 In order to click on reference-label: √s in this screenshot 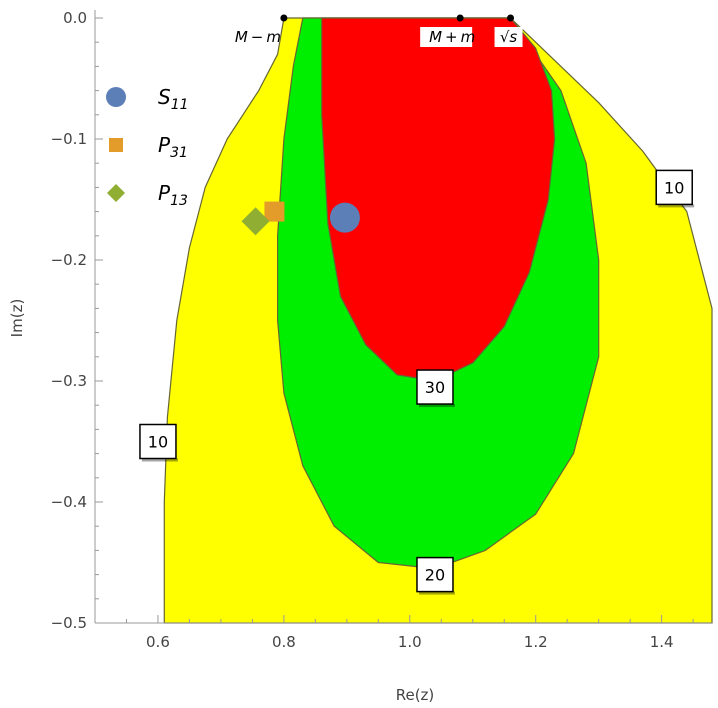, I will do `click(509, 37)`.